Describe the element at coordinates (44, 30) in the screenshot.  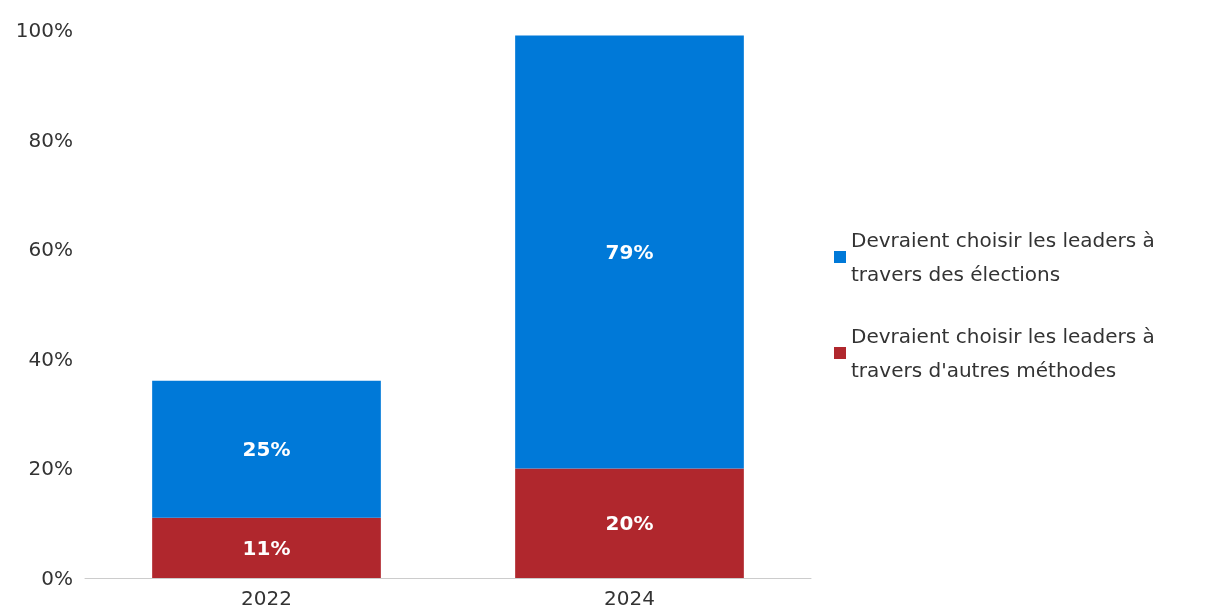
I see `y-tick-label: 100%` at that location.